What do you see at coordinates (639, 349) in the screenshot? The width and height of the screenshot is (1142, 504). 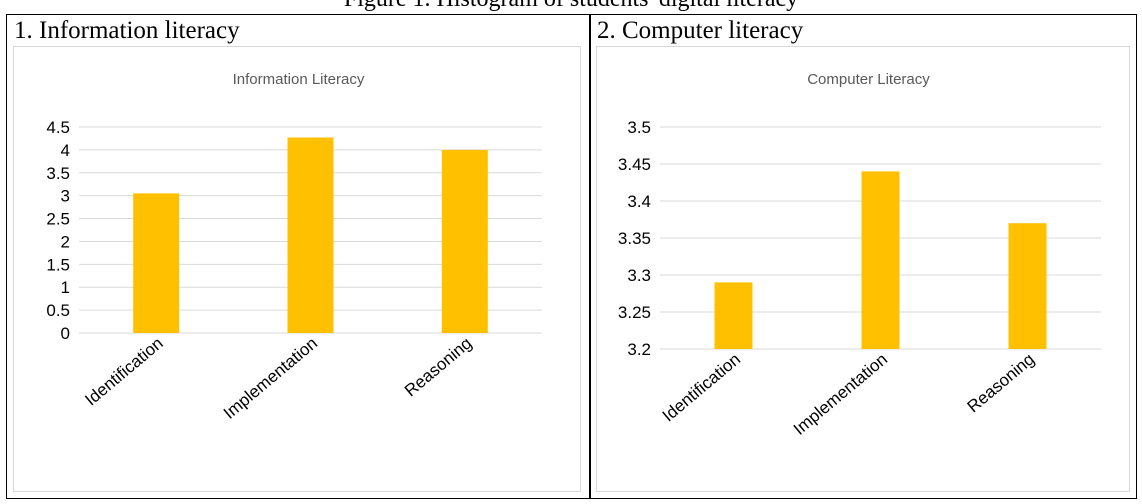 I see `computer-y-tick-label: 3.2` at bounding box center [639, 349].